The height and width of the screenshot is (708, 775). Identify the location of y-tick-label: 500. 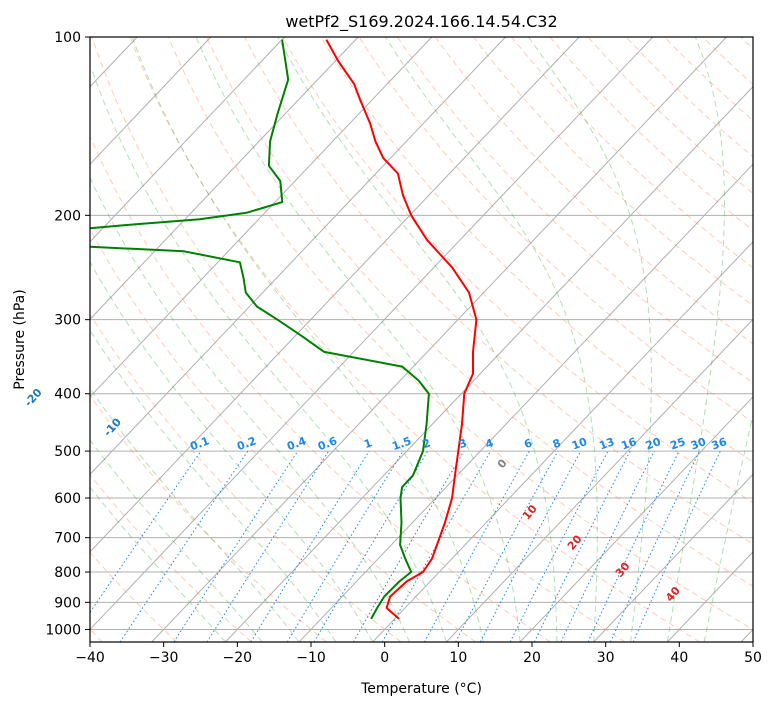
(67, 452).